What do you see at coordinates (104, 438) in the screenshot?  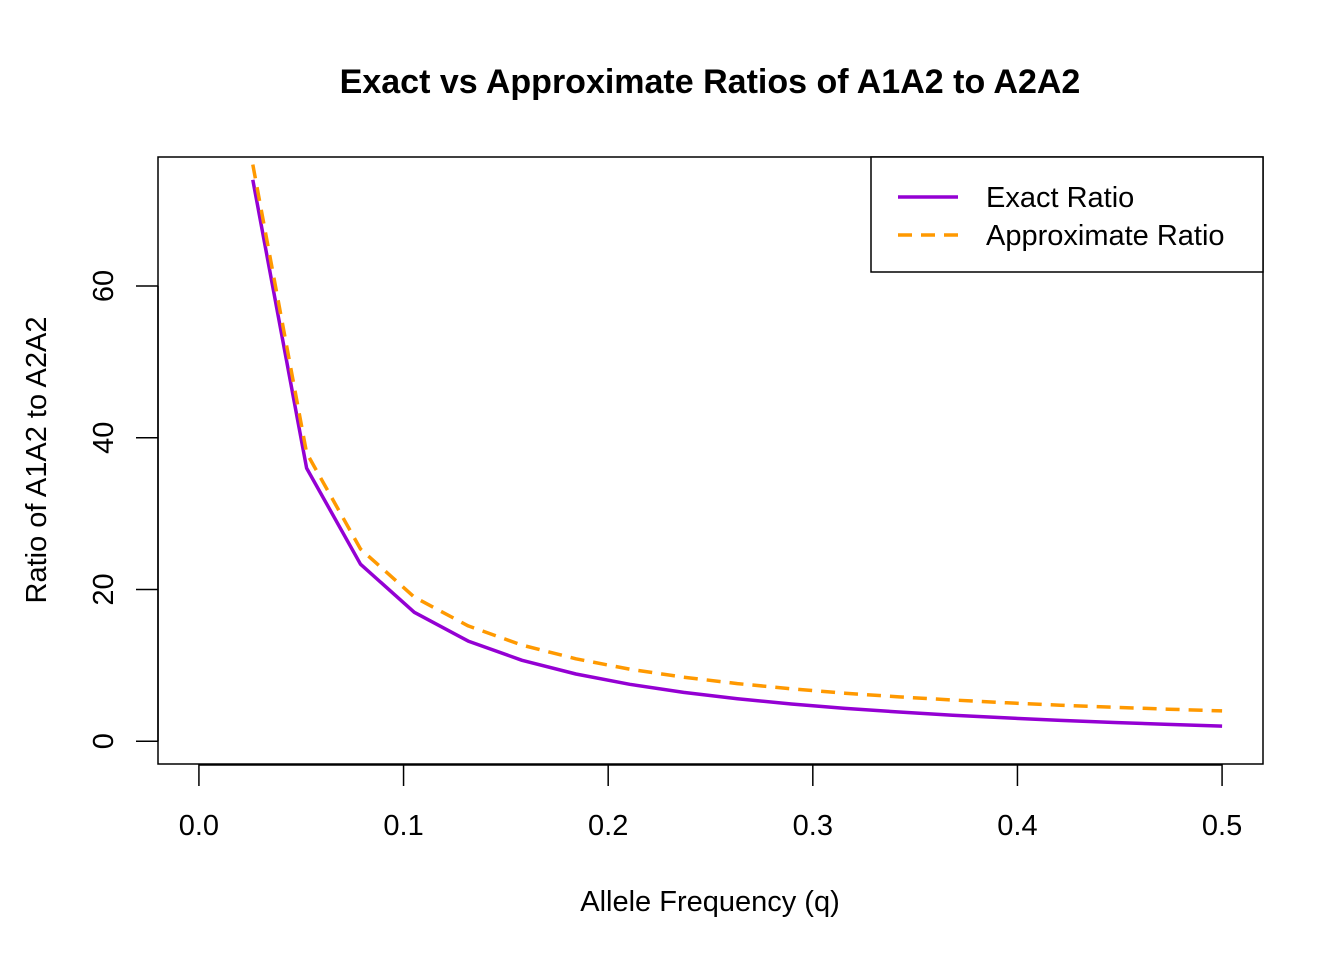 I see `y-tick-label: 40` at bounding box center [104, 438].